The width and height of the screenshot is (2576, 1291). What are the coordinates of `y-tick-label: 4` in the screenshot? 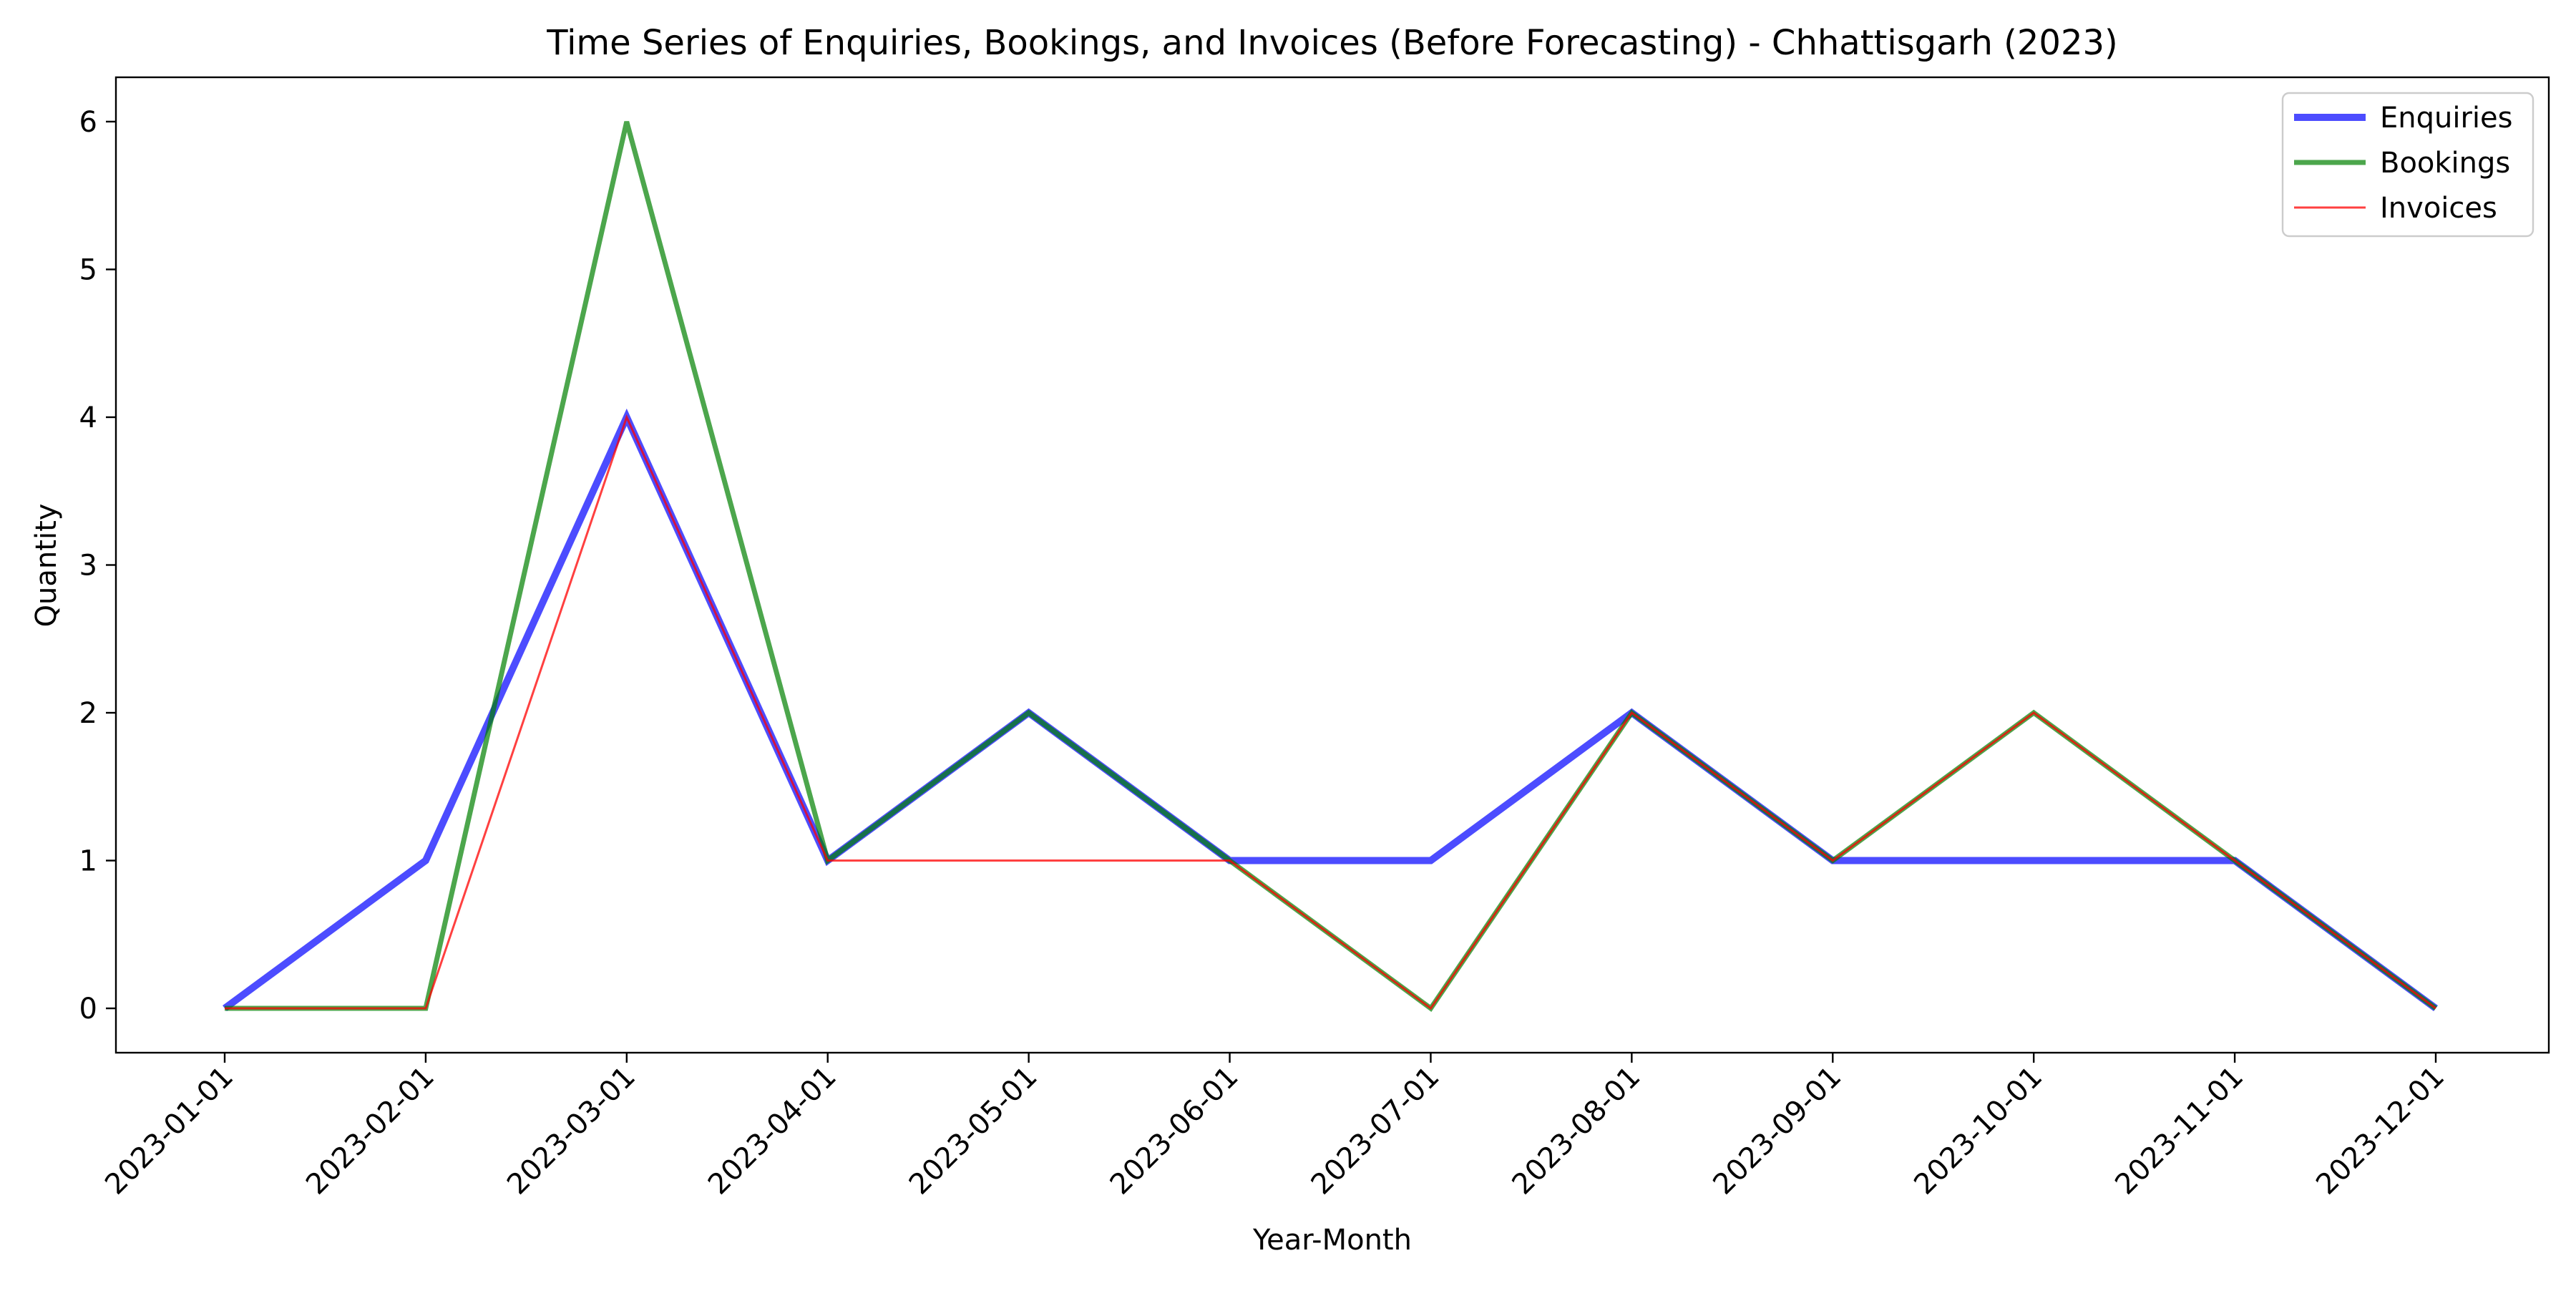 It's located at (88, 417).